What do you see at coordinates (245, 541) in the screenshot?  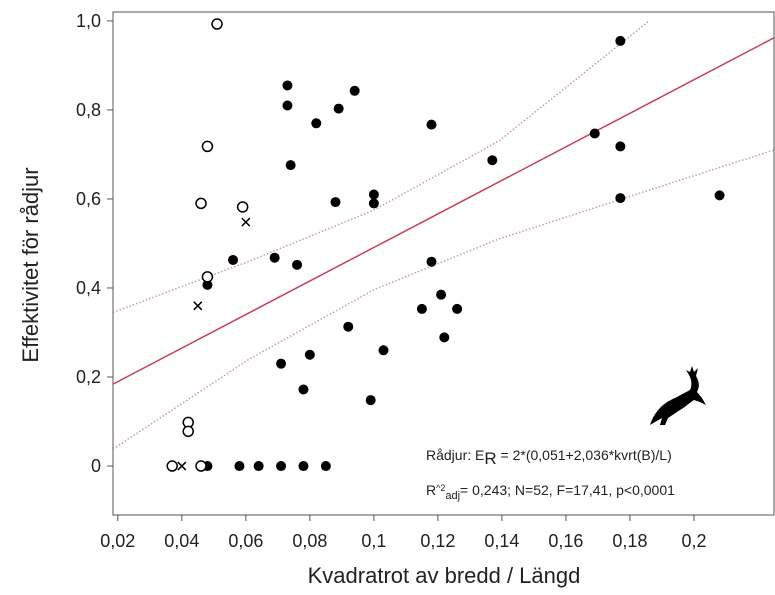 I see `x-tick-label: 0,06` at bounding box center [245, 541].